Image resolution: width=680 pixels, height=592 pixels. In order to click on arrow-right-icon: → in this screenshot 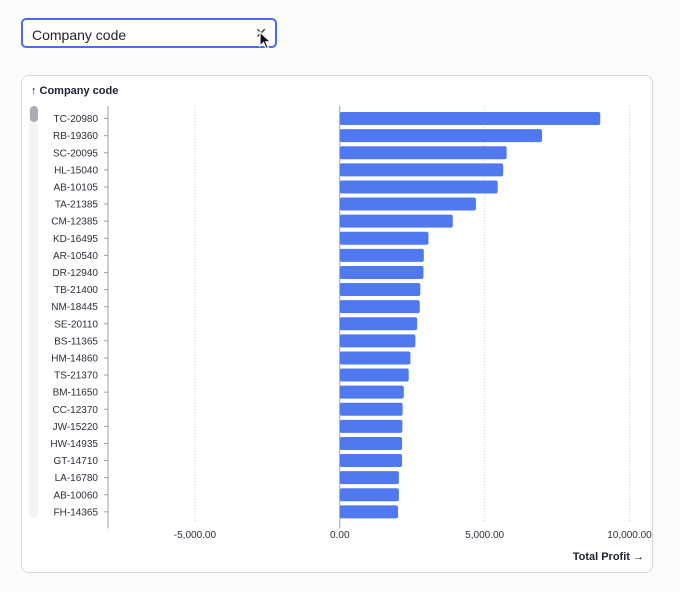, I will do `click(638, 557)`.